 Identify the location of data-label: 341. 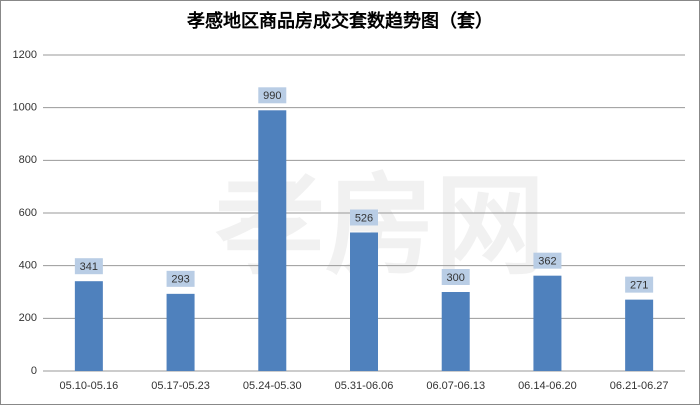
(89, 267).